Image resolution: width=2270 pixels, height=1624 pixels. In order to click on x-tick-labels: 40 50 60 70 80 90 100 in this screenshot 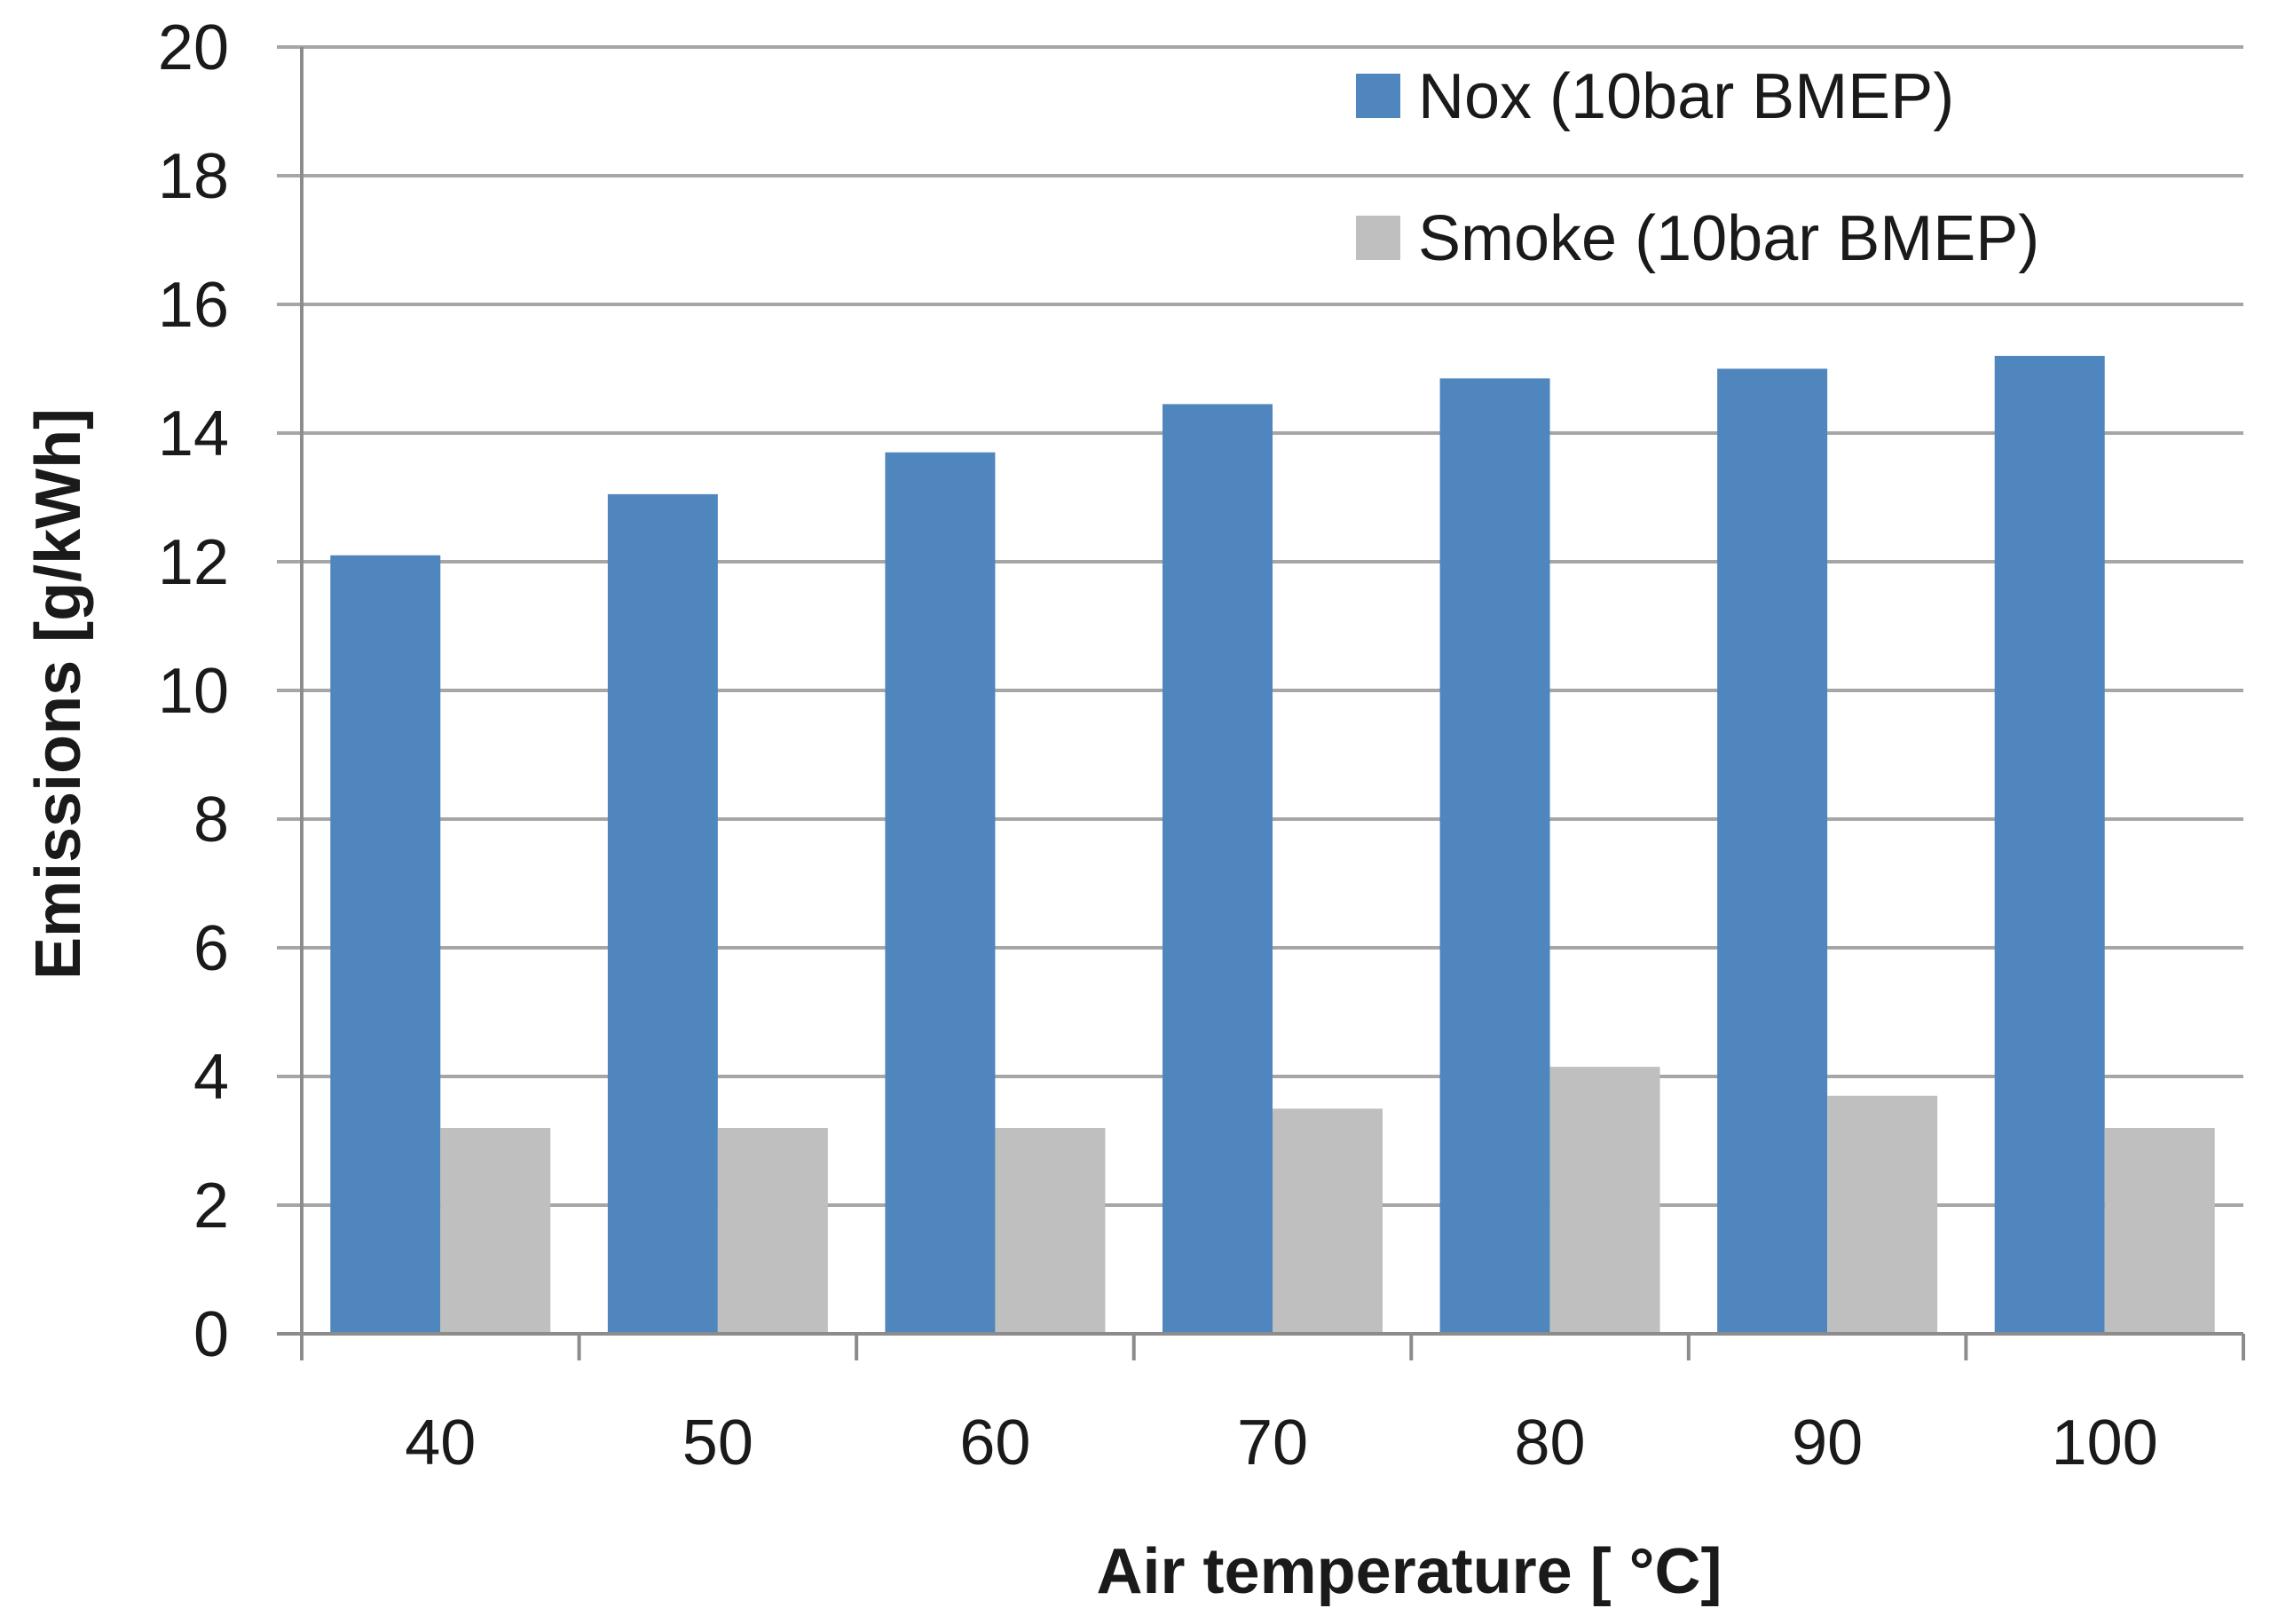, I will do `click(1281, 1443)`.